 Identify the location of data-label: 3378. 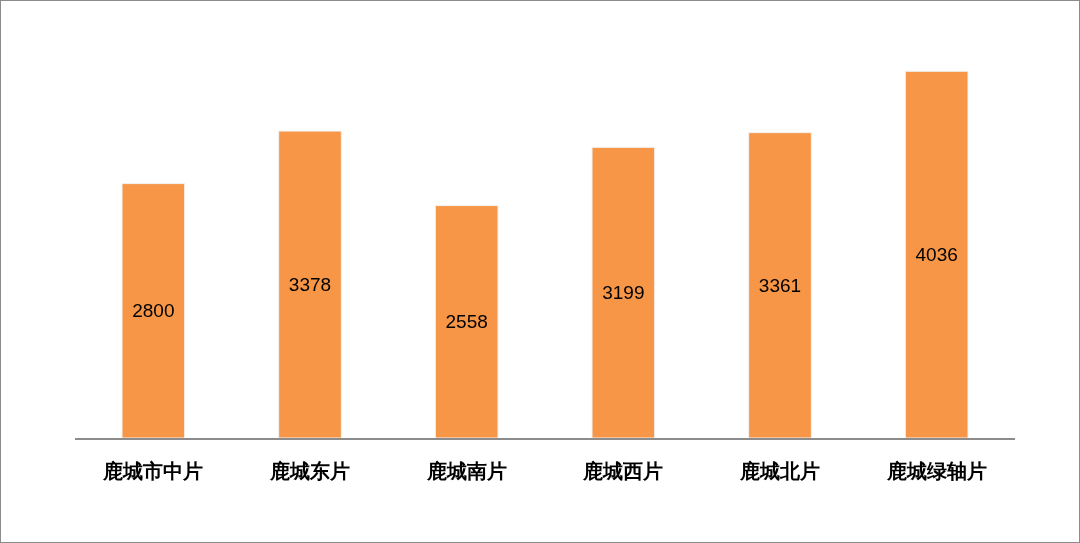
(310, 285).